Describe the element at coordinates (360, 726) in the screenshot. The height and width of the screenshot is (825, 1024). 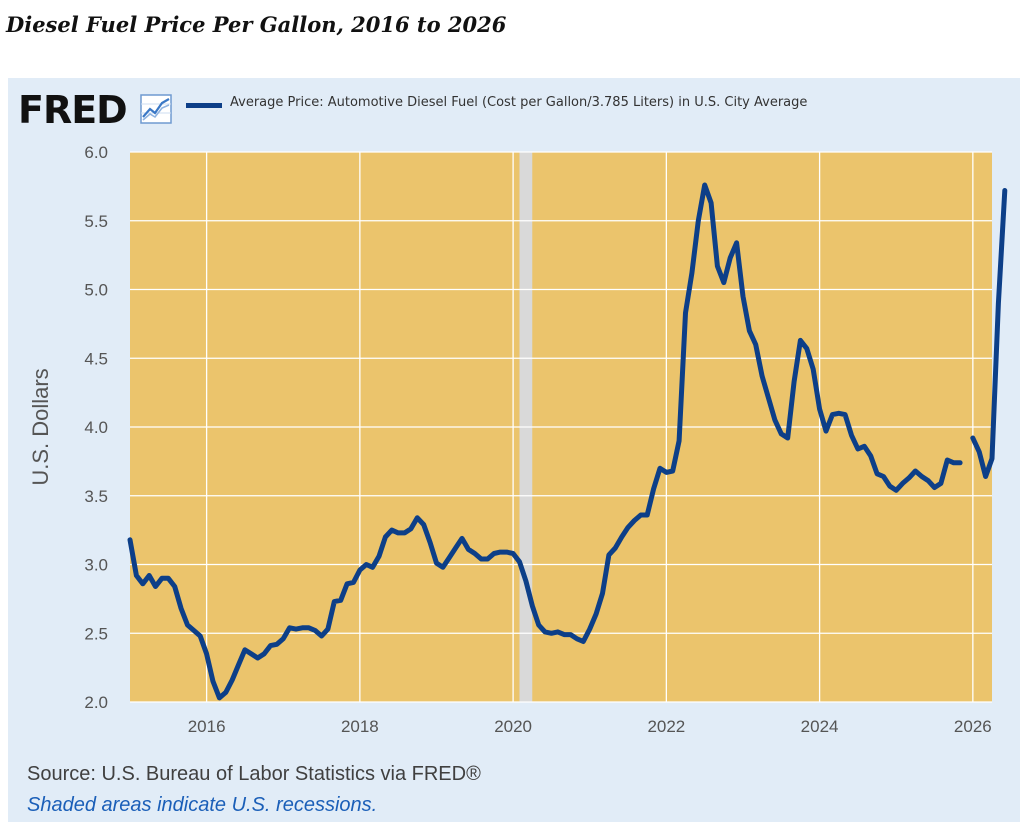
I see `x-tick-label: 2018` at that location.